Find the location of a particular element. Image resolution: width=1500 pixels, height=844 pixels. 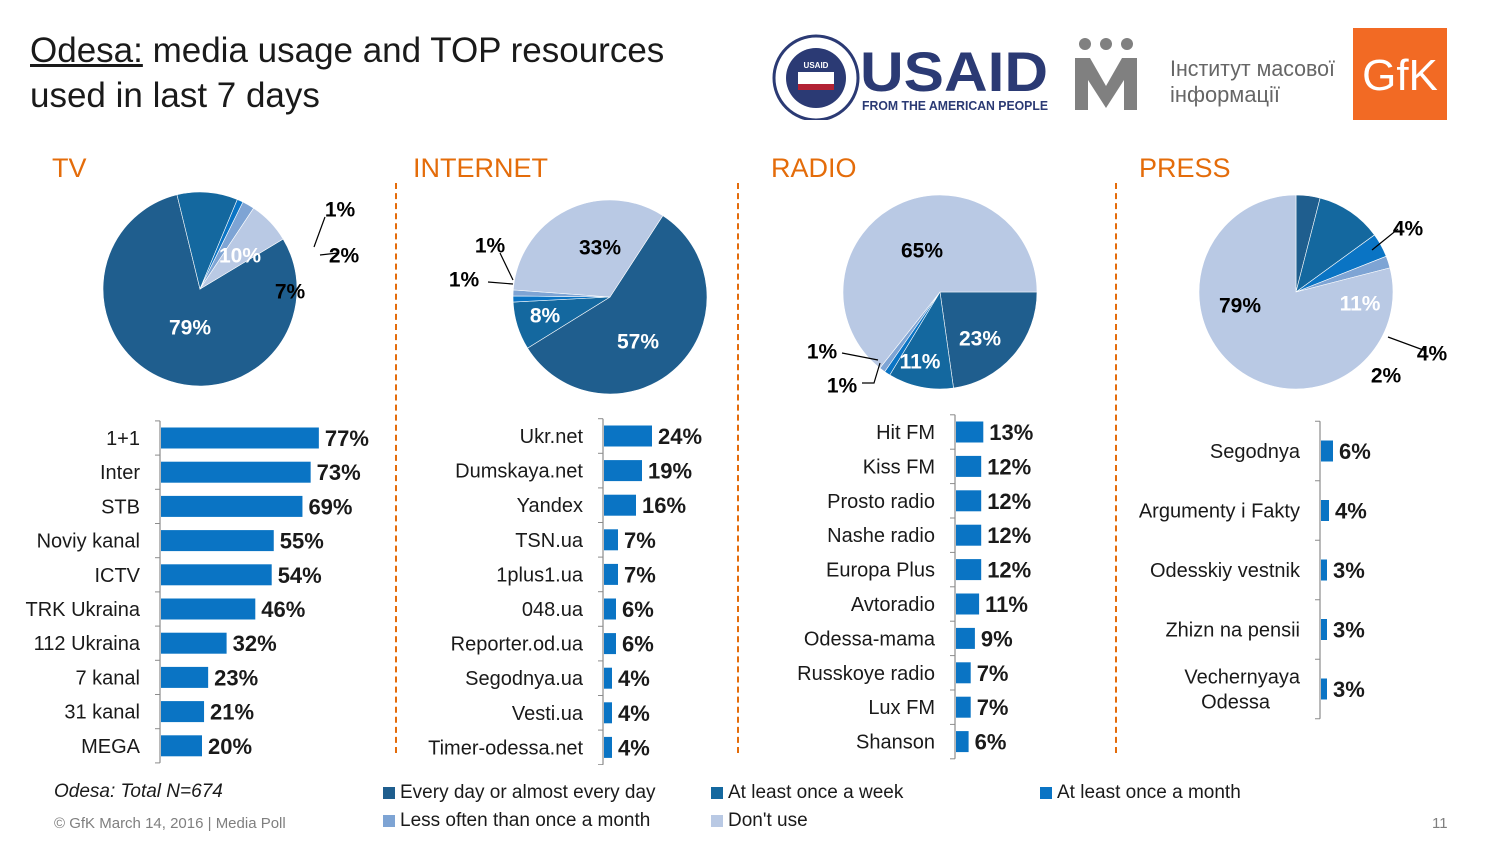

bar-category-label: Argumenty i Fakty is located at coordinates (1219, 512).